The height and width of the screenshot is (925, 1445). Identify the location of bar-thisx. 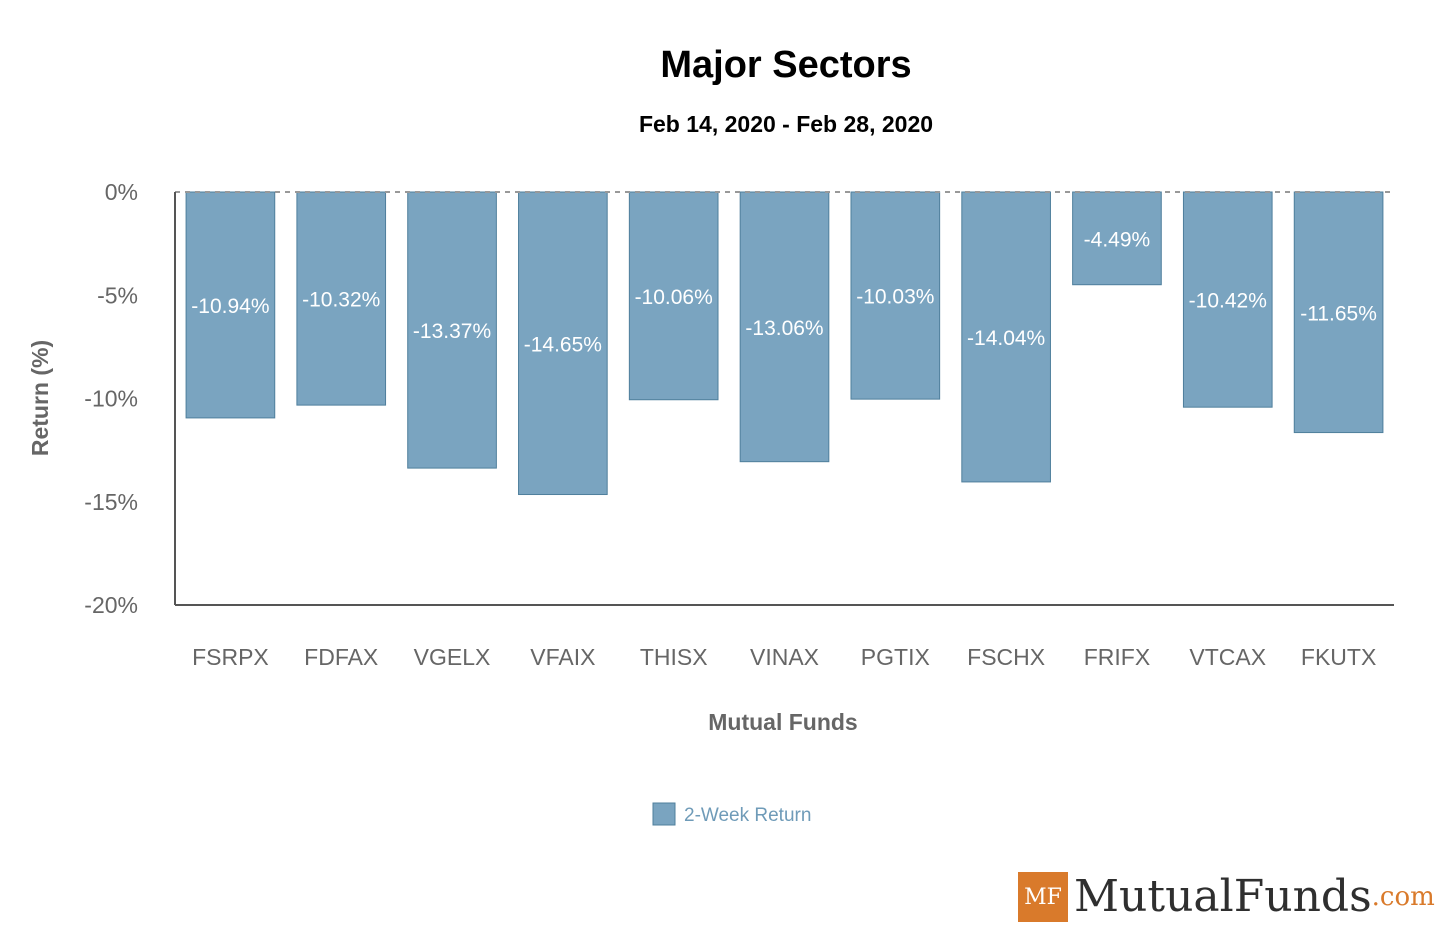
(673, 296).